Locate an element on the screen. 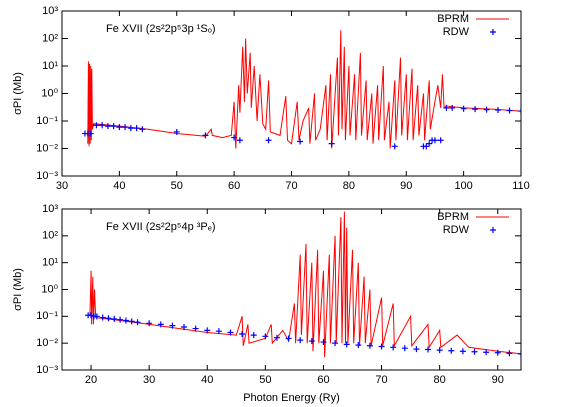  y-tick-label: 10¹ is located at coordinates (50, 66).